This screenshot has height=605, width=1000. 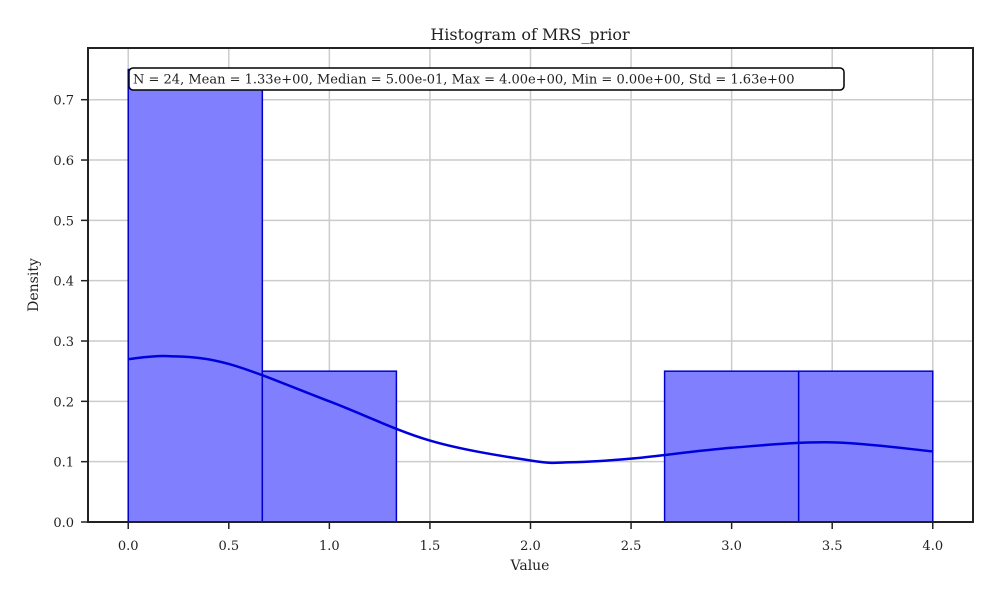 What do you see at coordinates (530, 409) in the screenshot?
I see `kde-curve` at bounding box center [530, 409].